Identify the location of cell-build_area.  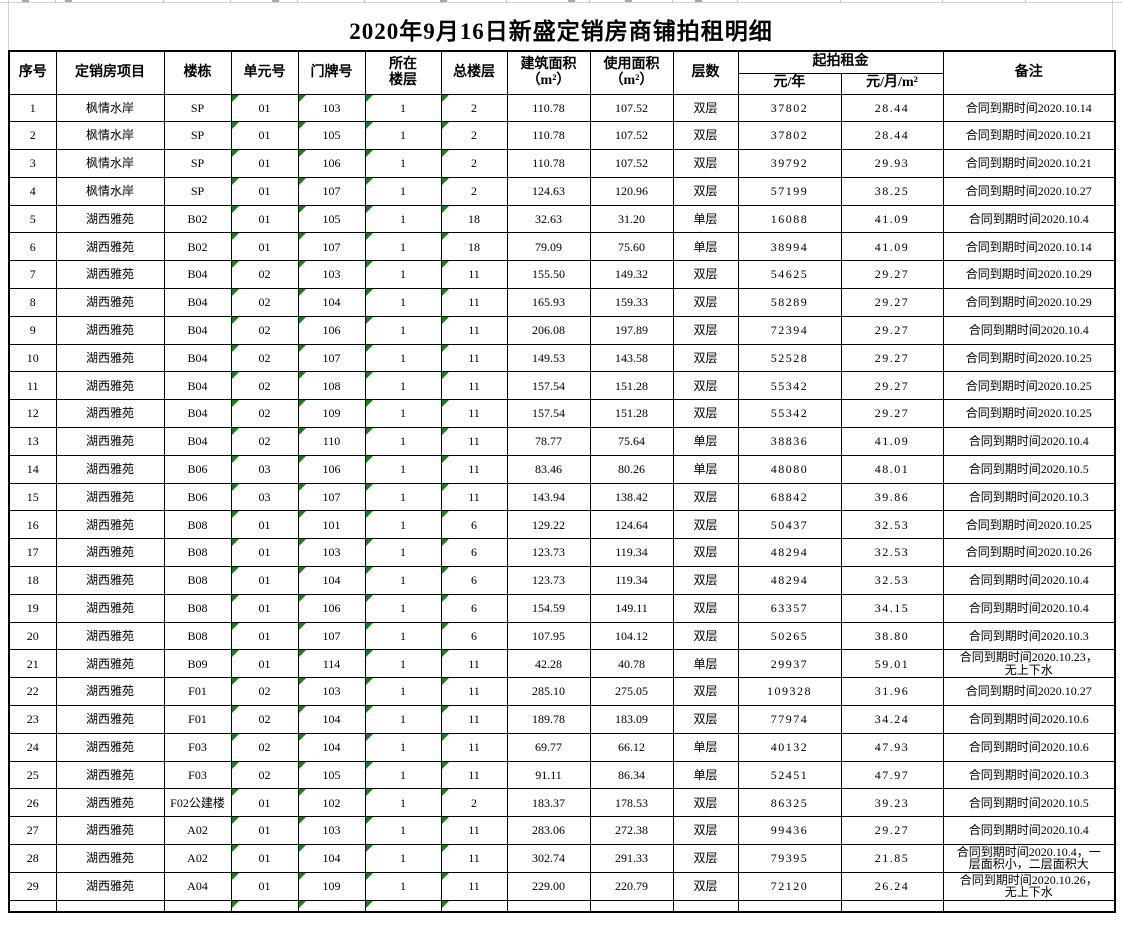
(548, 906).